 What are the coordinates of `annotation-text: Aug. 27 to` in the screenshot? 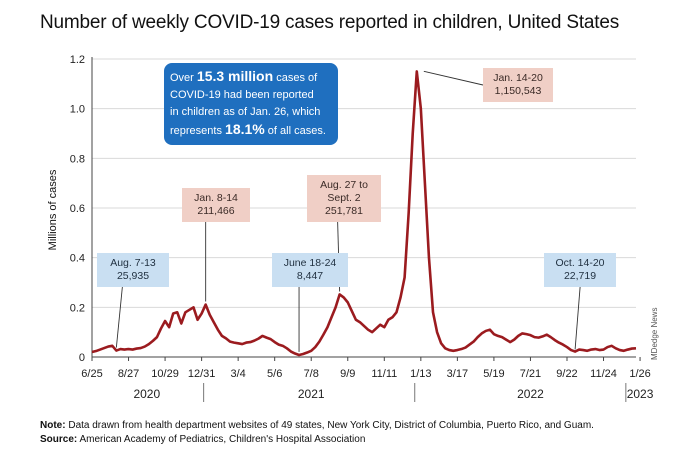 It's located at (344, 185).